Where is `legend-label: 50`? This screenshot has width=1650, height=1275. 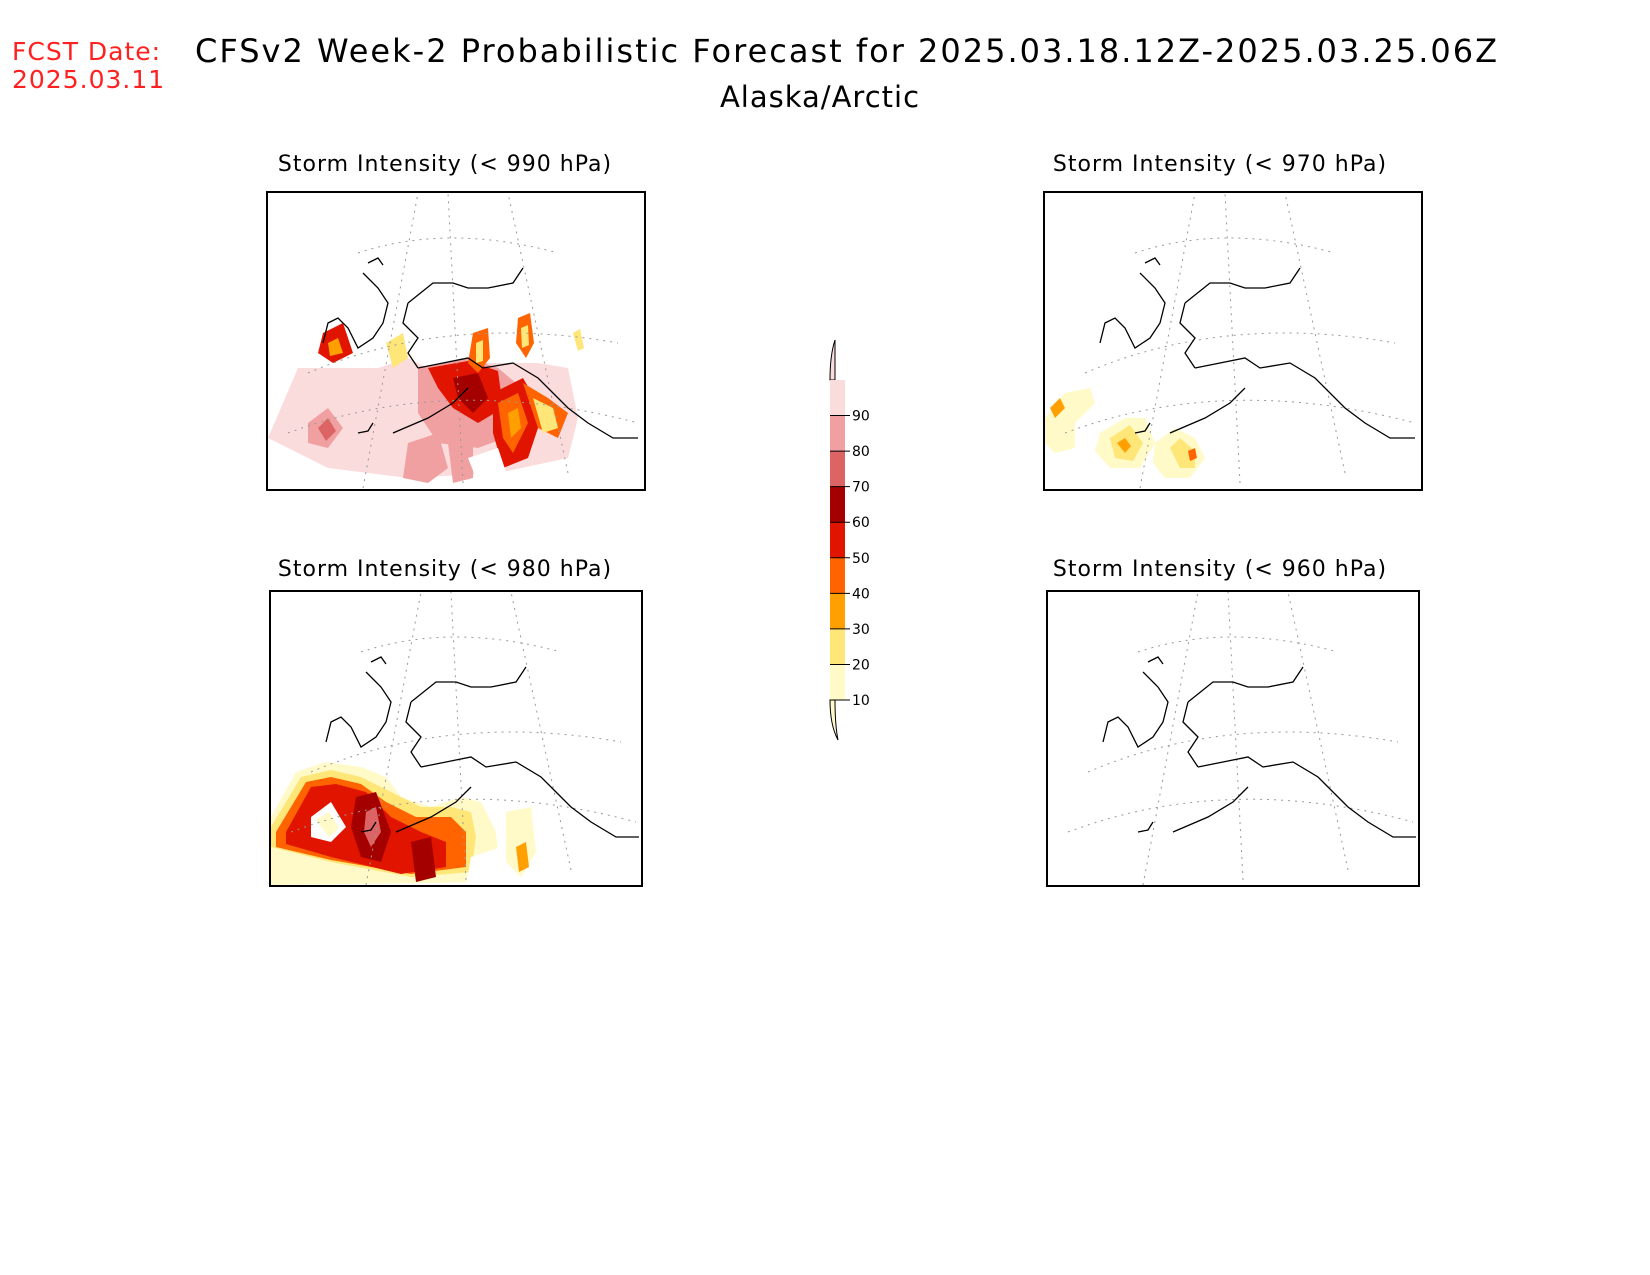
legend-label: 50 is located at coordinates (861, 559).